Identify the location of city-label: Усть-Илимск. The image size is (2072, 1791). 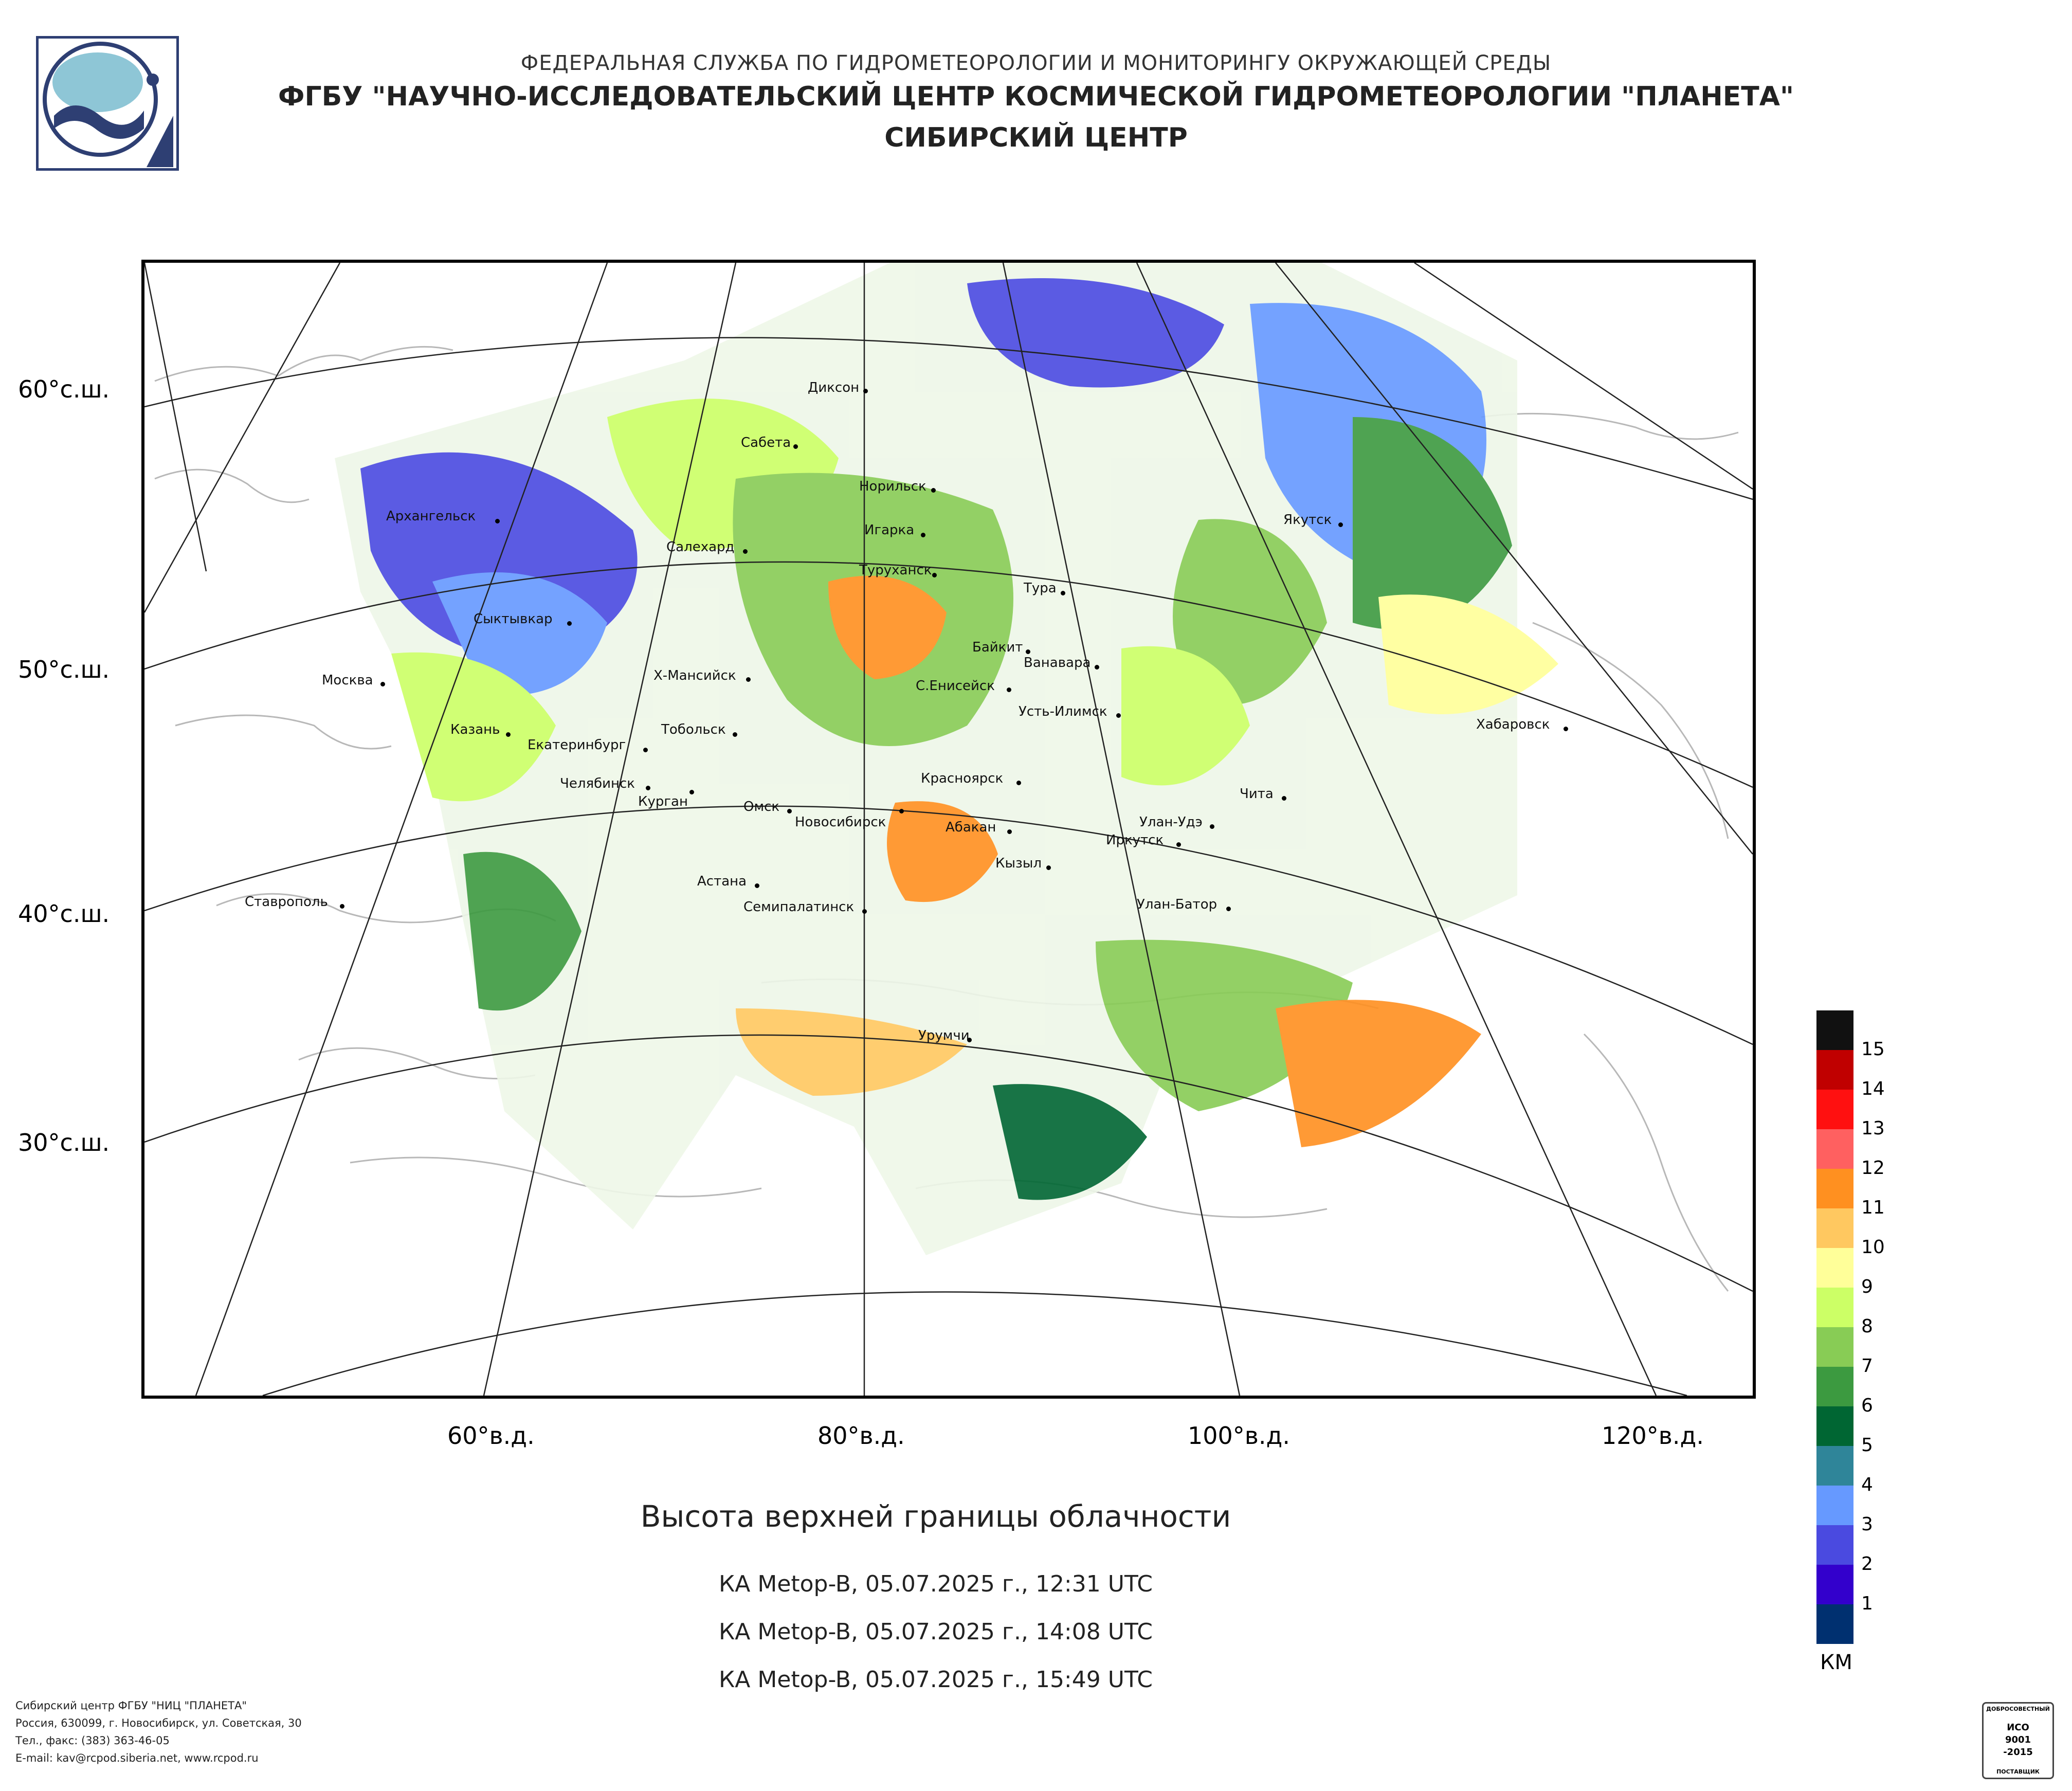
(1063, 711).